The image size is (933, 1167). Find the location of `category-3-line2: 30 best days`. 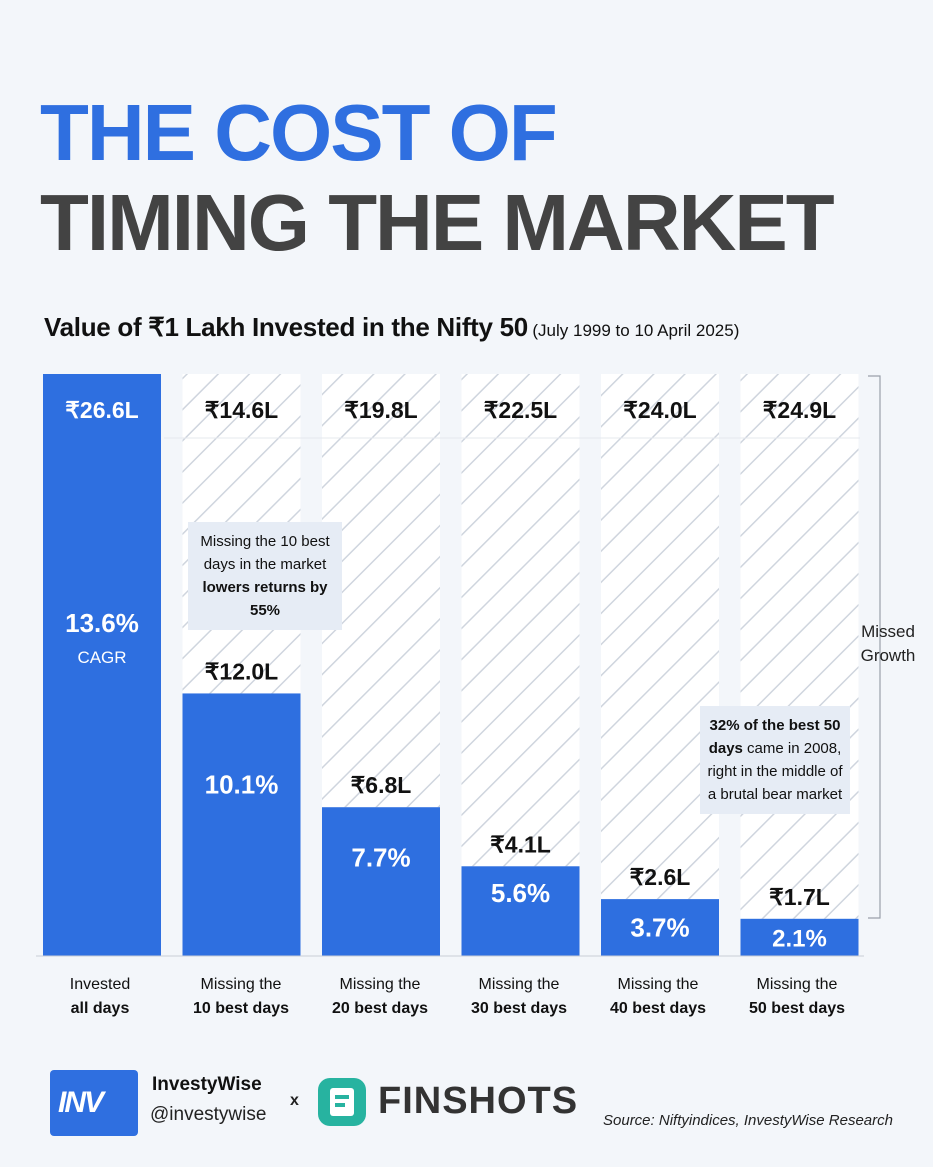

category-3-line2: 30 best days is located at coordinates (519, 1008).